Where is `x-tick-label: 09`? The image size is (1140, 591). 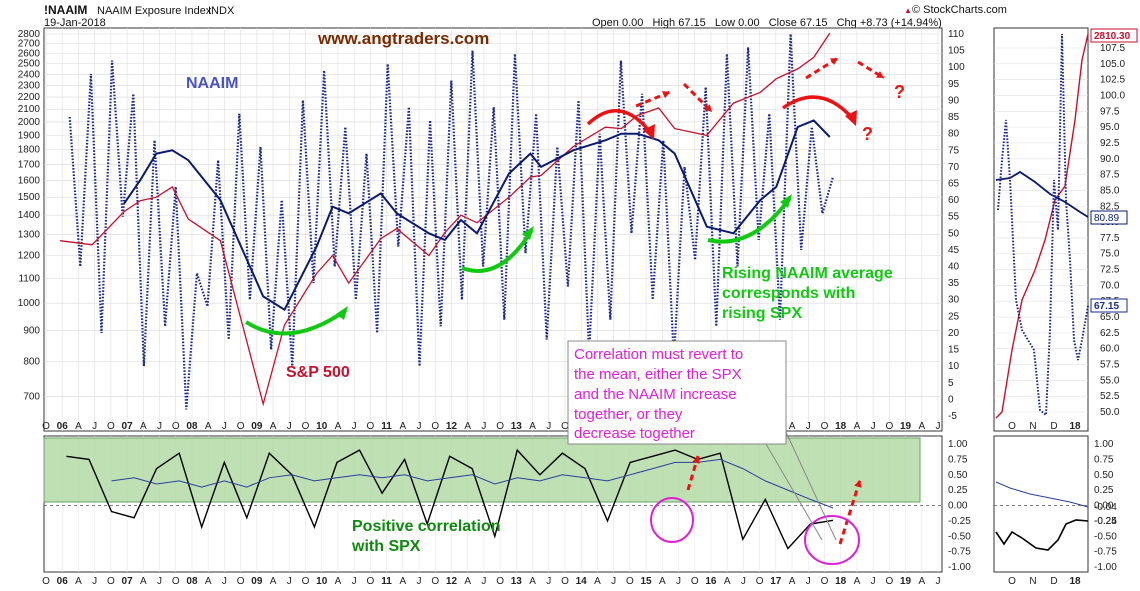
x-tick-label: 09 is located at coordinates (257, 581).